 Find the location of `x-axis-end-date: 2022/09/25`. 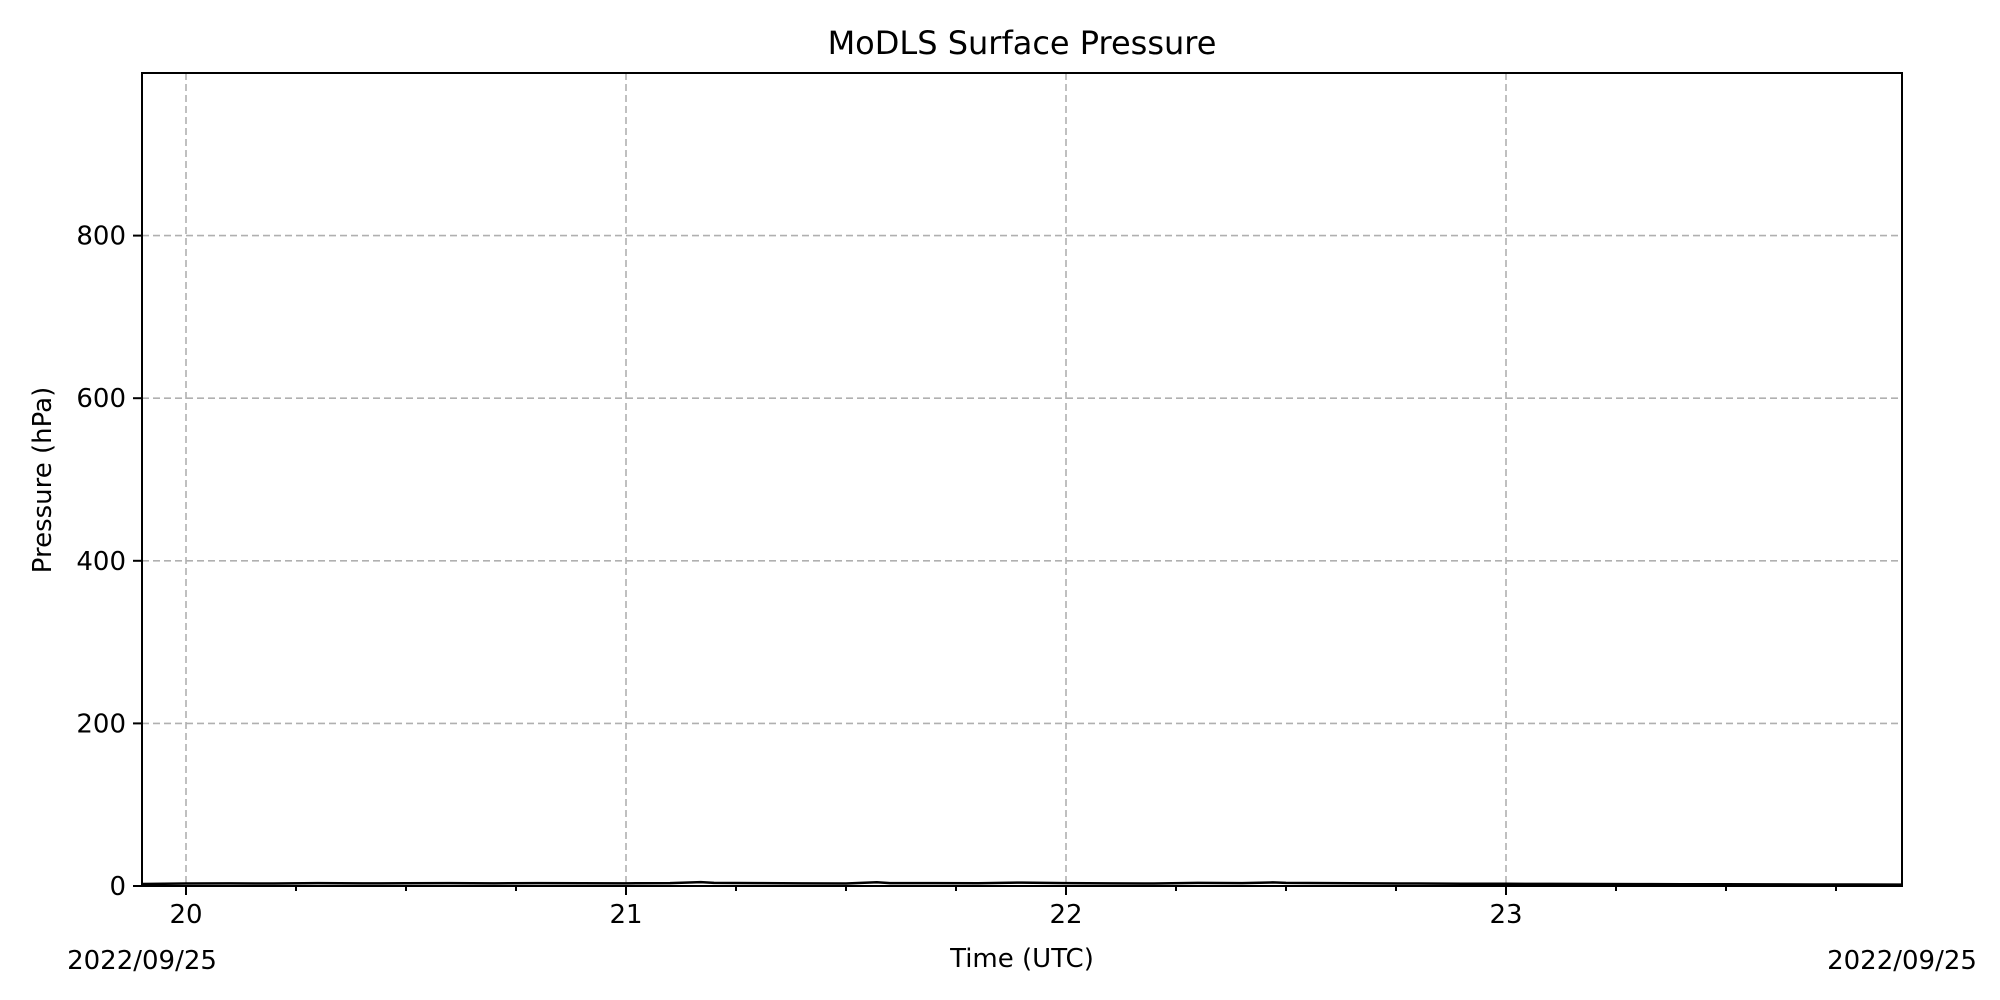

x-axis-end-date: 2022/09/25 is located at coordinates (1902, 961).